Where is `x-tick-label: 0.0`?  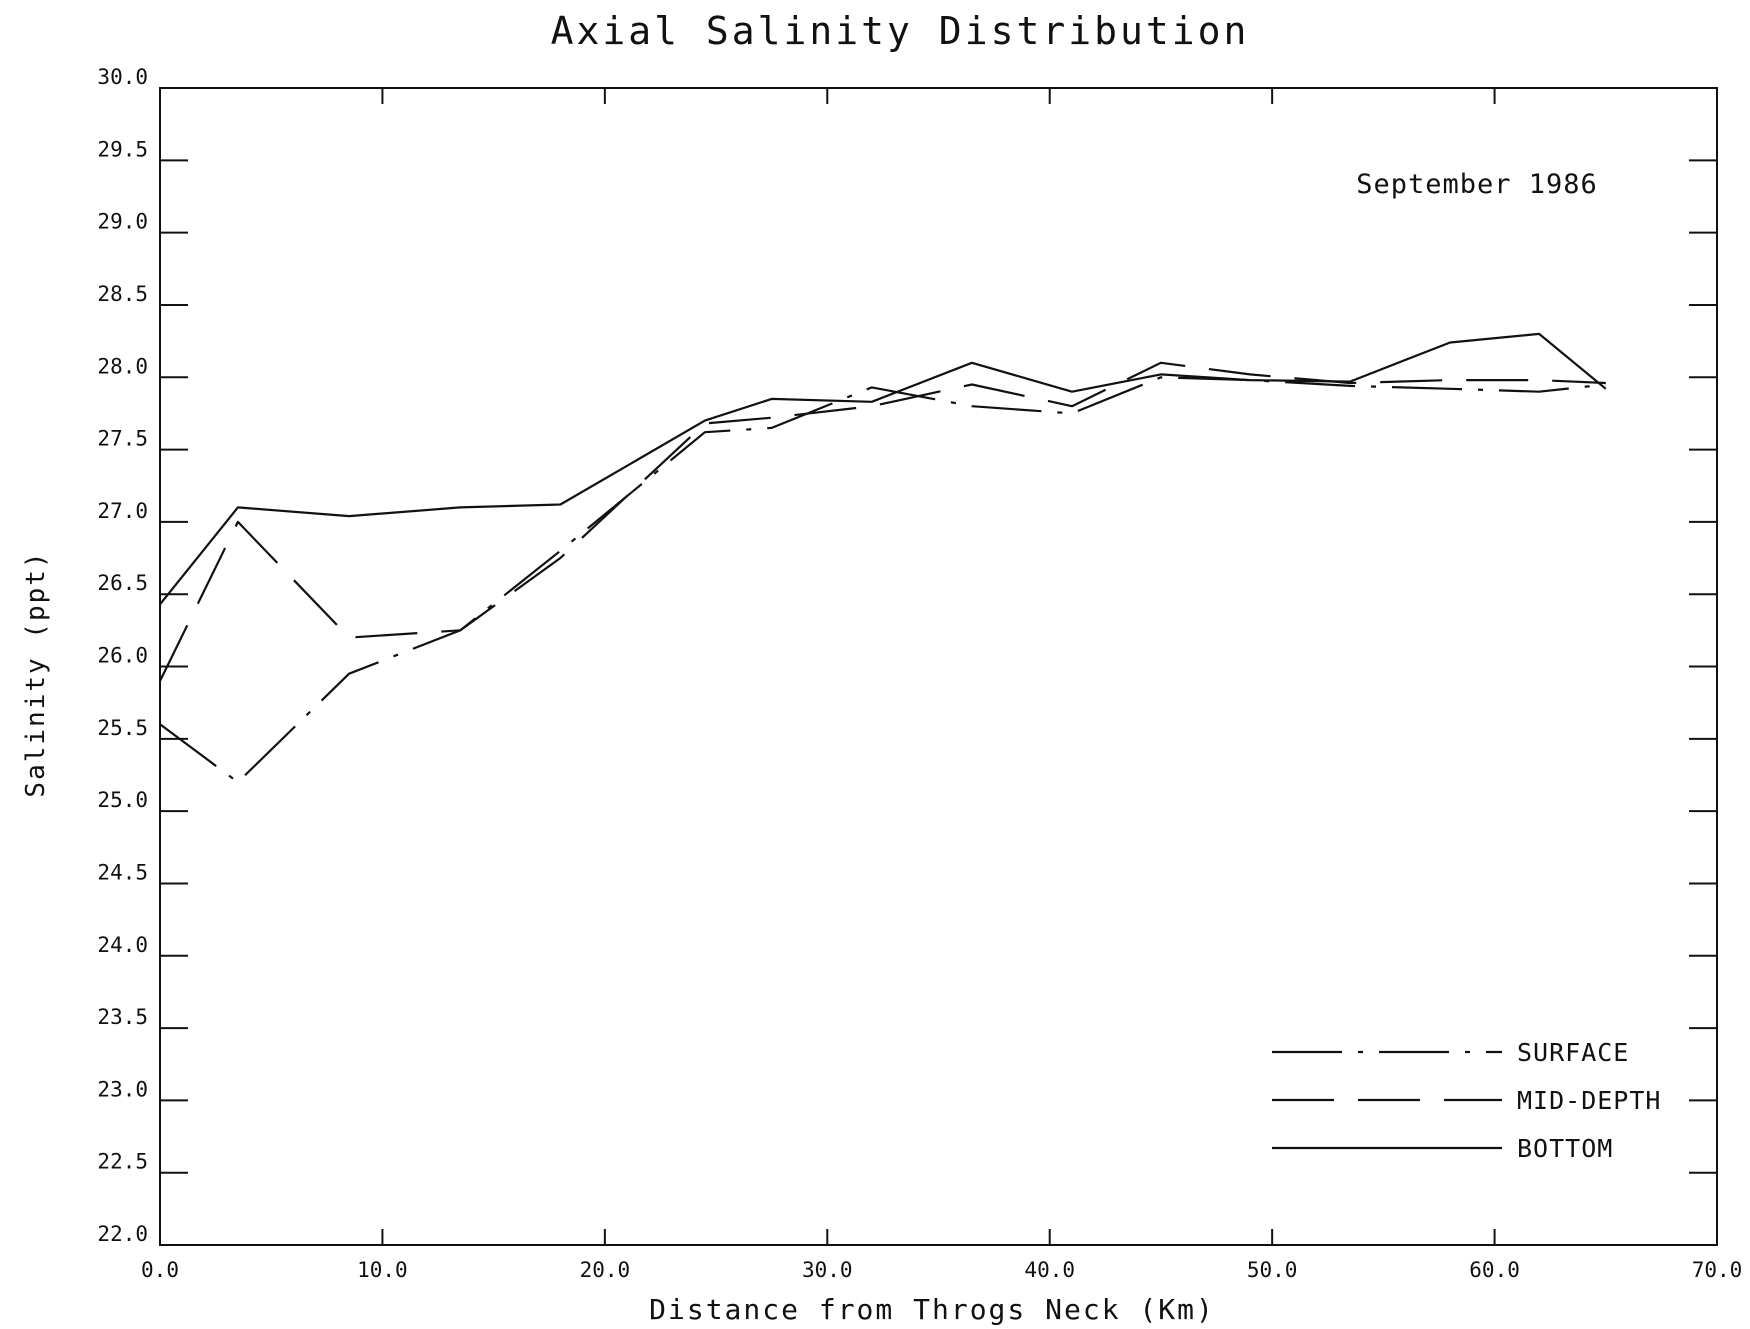 x-tick-label: 0.0 is located at coordinates (160, 1270).